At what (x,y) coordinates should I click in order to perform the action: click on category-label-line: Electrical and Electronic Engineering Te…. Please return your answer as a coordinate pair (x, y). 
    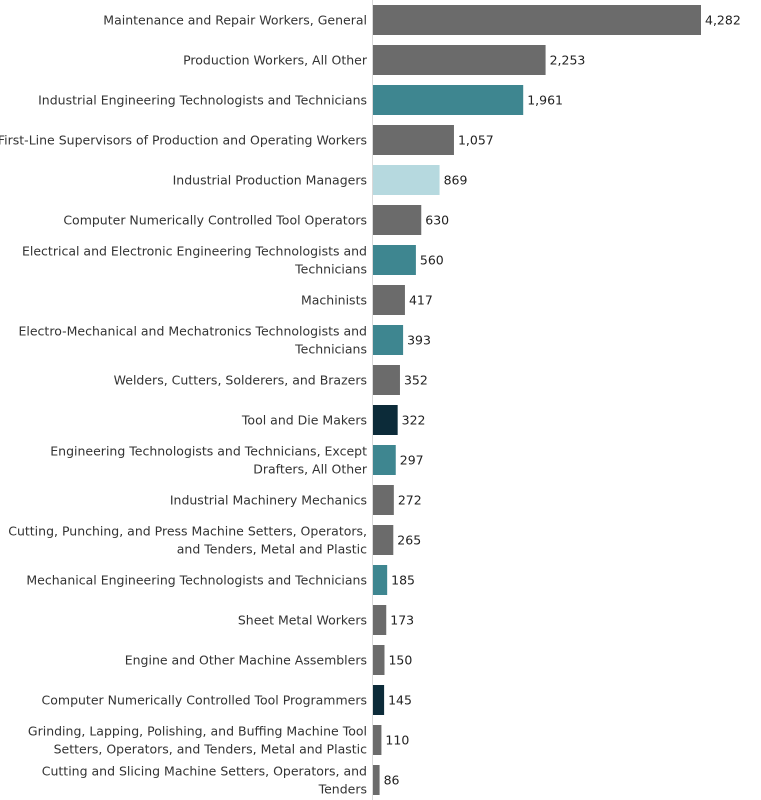
    Looking at the image, I should click on (194, 251).